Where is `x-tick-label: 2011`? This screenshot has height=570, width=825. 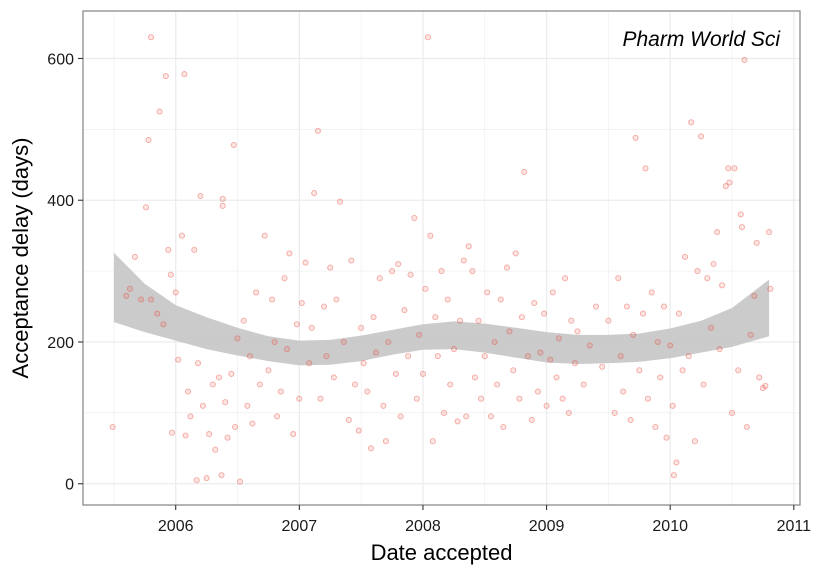 x-tick-label: 2011 is located at coordinates (794, 526).